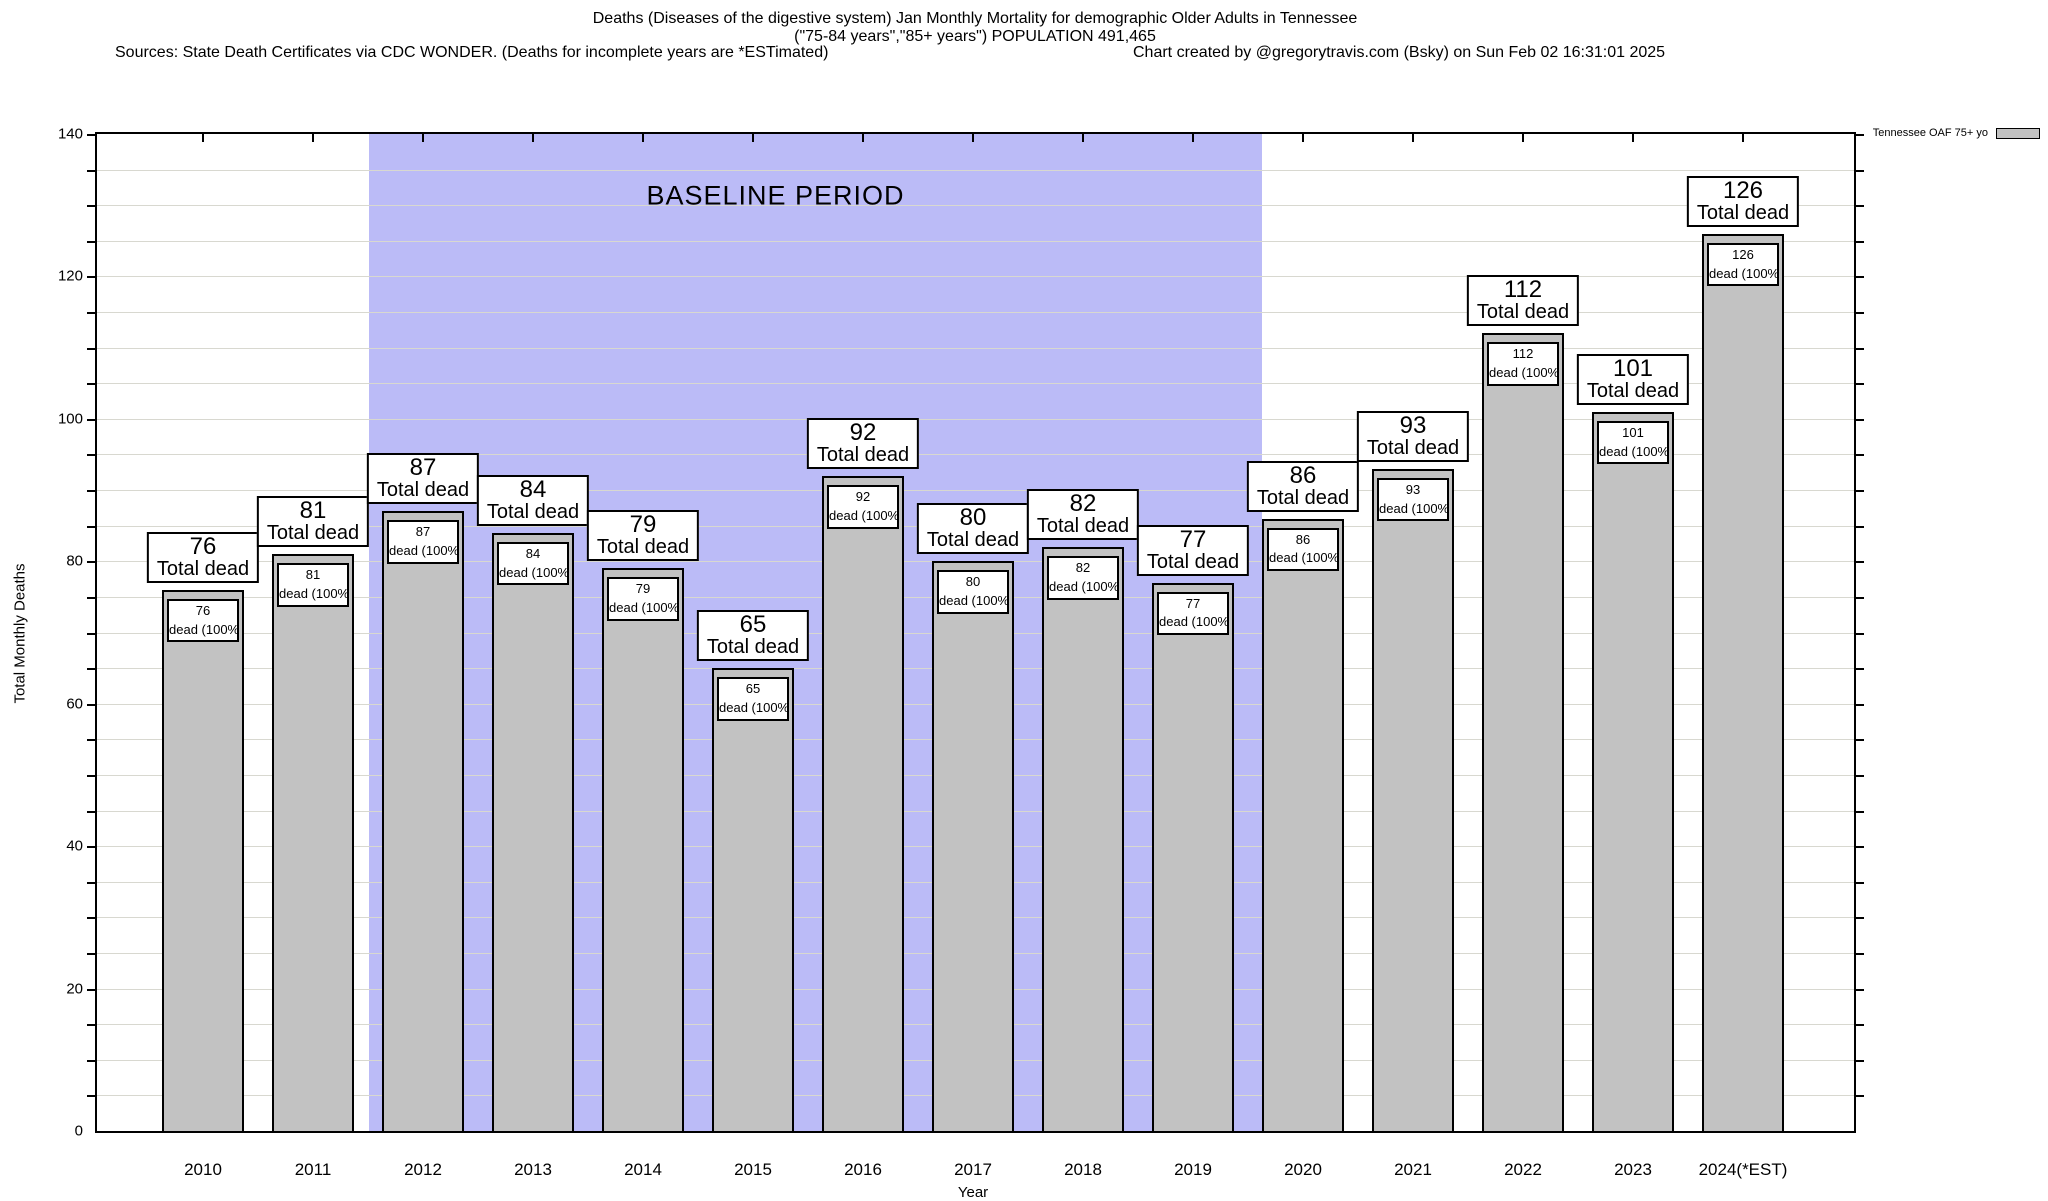  Describe the element at coordinates (313, 585) in the screenshot. I see `bar-inner-label-2011: 81 dead (100%)` at that location.